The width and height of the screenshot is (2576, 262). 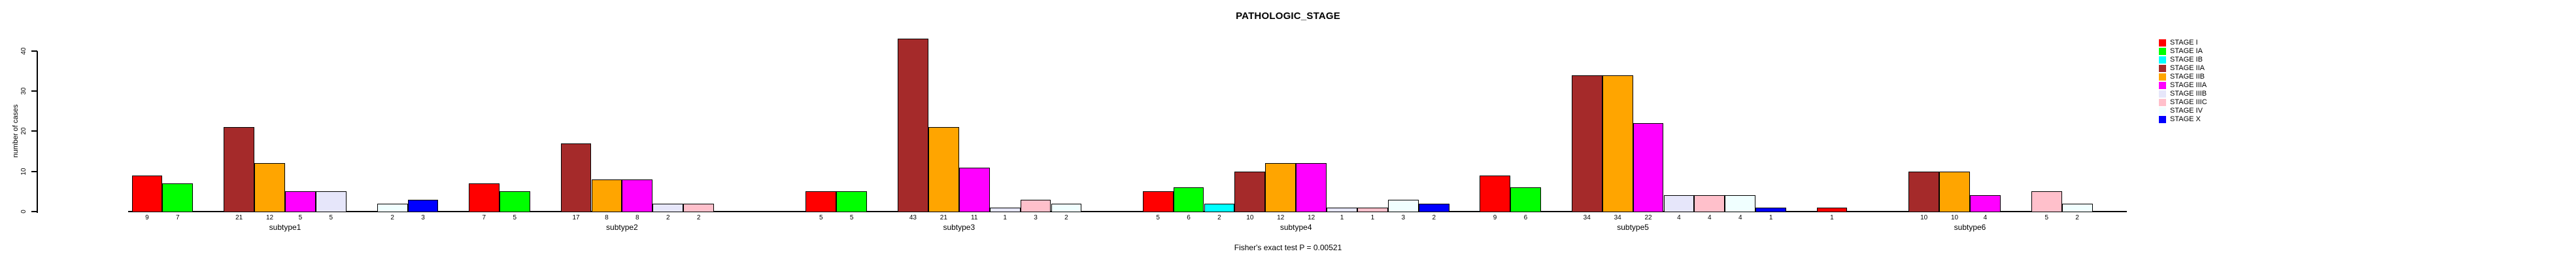 I want to click on bar-subtype1-stage-iv, so click(x=392, y=207).